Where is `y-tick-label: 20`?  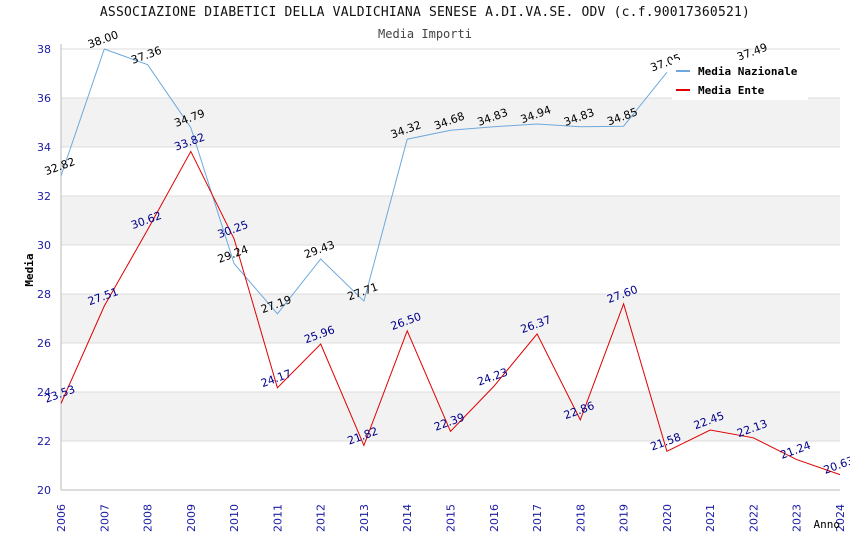 y-tick-label: 20 is located at coordinates (44, 490).